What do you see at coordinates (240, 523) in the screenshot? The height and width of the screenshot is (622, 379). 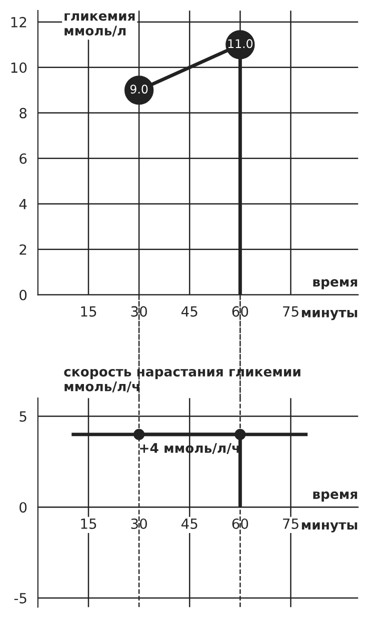 I see `x-tick-label: 60` at bounding box center [240, 523].